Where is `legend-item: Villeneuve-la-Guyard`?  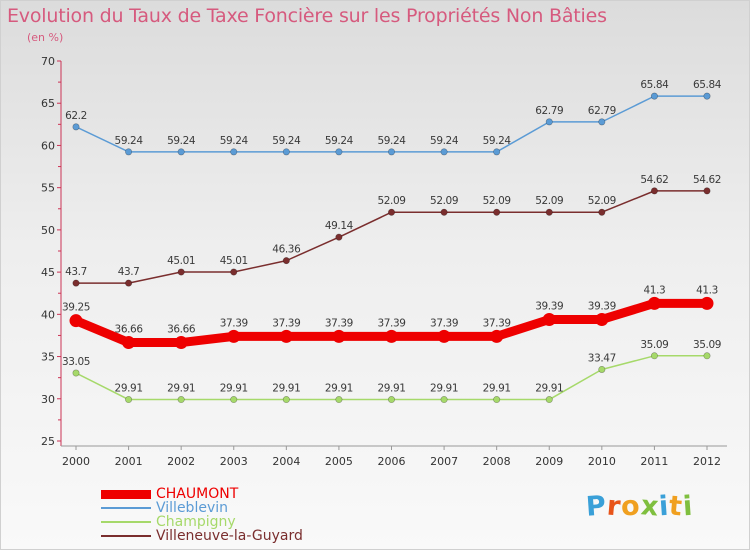
legend-item: Villeneuve-la-Guyard is located at coordinates (202, 536).